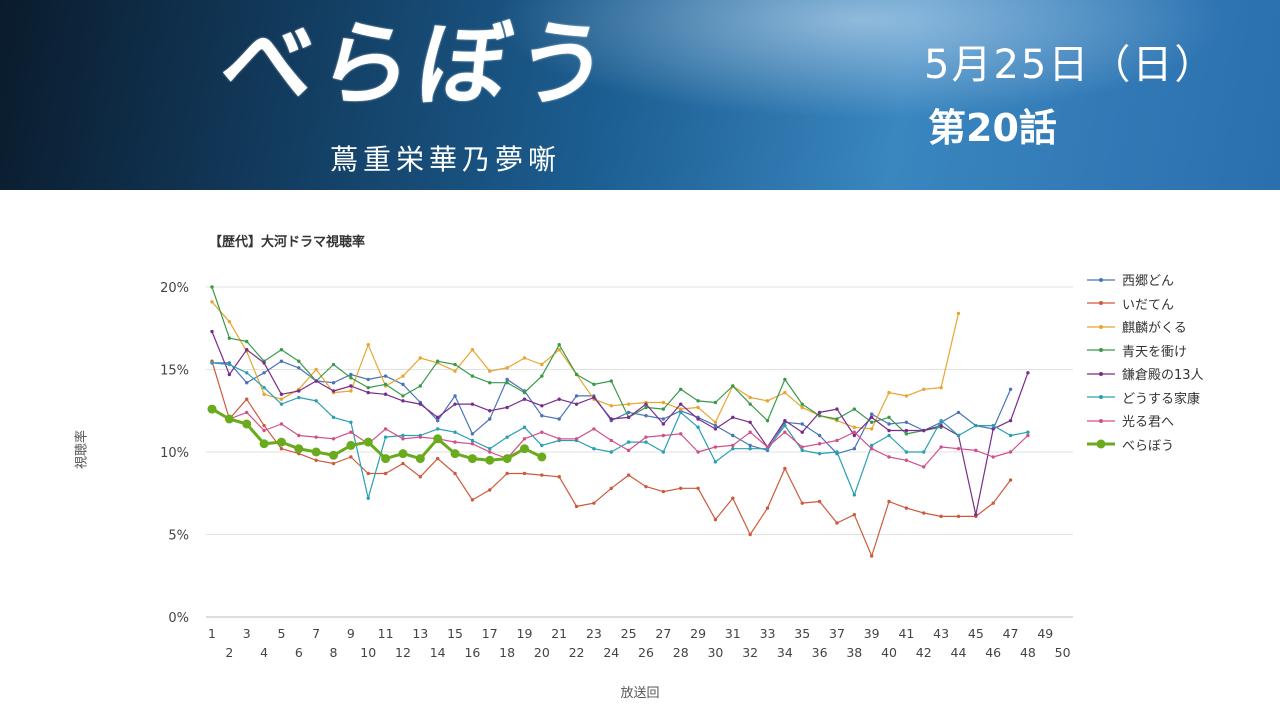 The width and height of the screenshot is (1280, 720). I want to click on y-tick-label: 15%, so click(174, 371).